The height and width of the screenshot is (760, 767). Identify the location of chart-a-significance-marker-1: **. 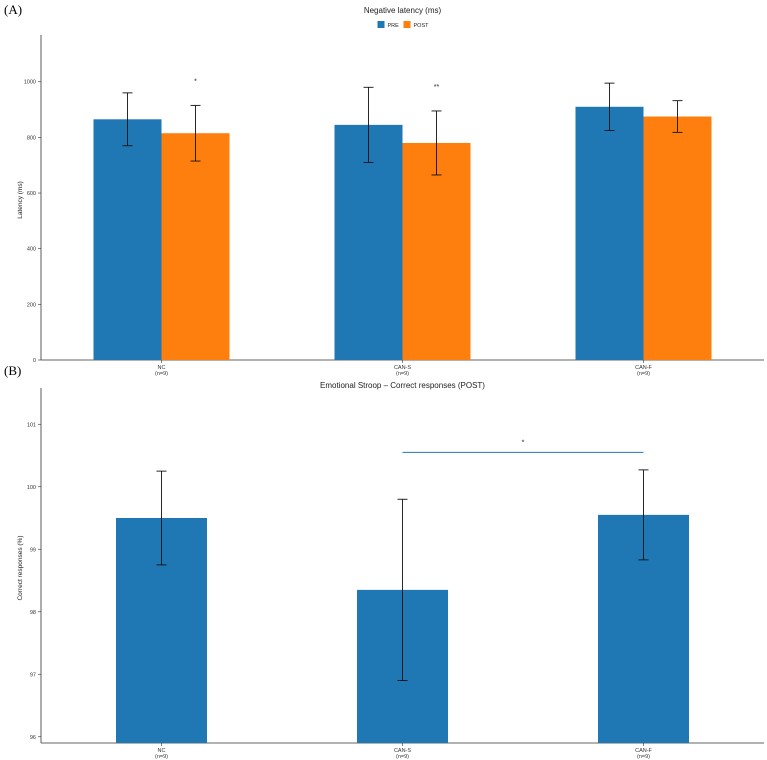
(437, 87).